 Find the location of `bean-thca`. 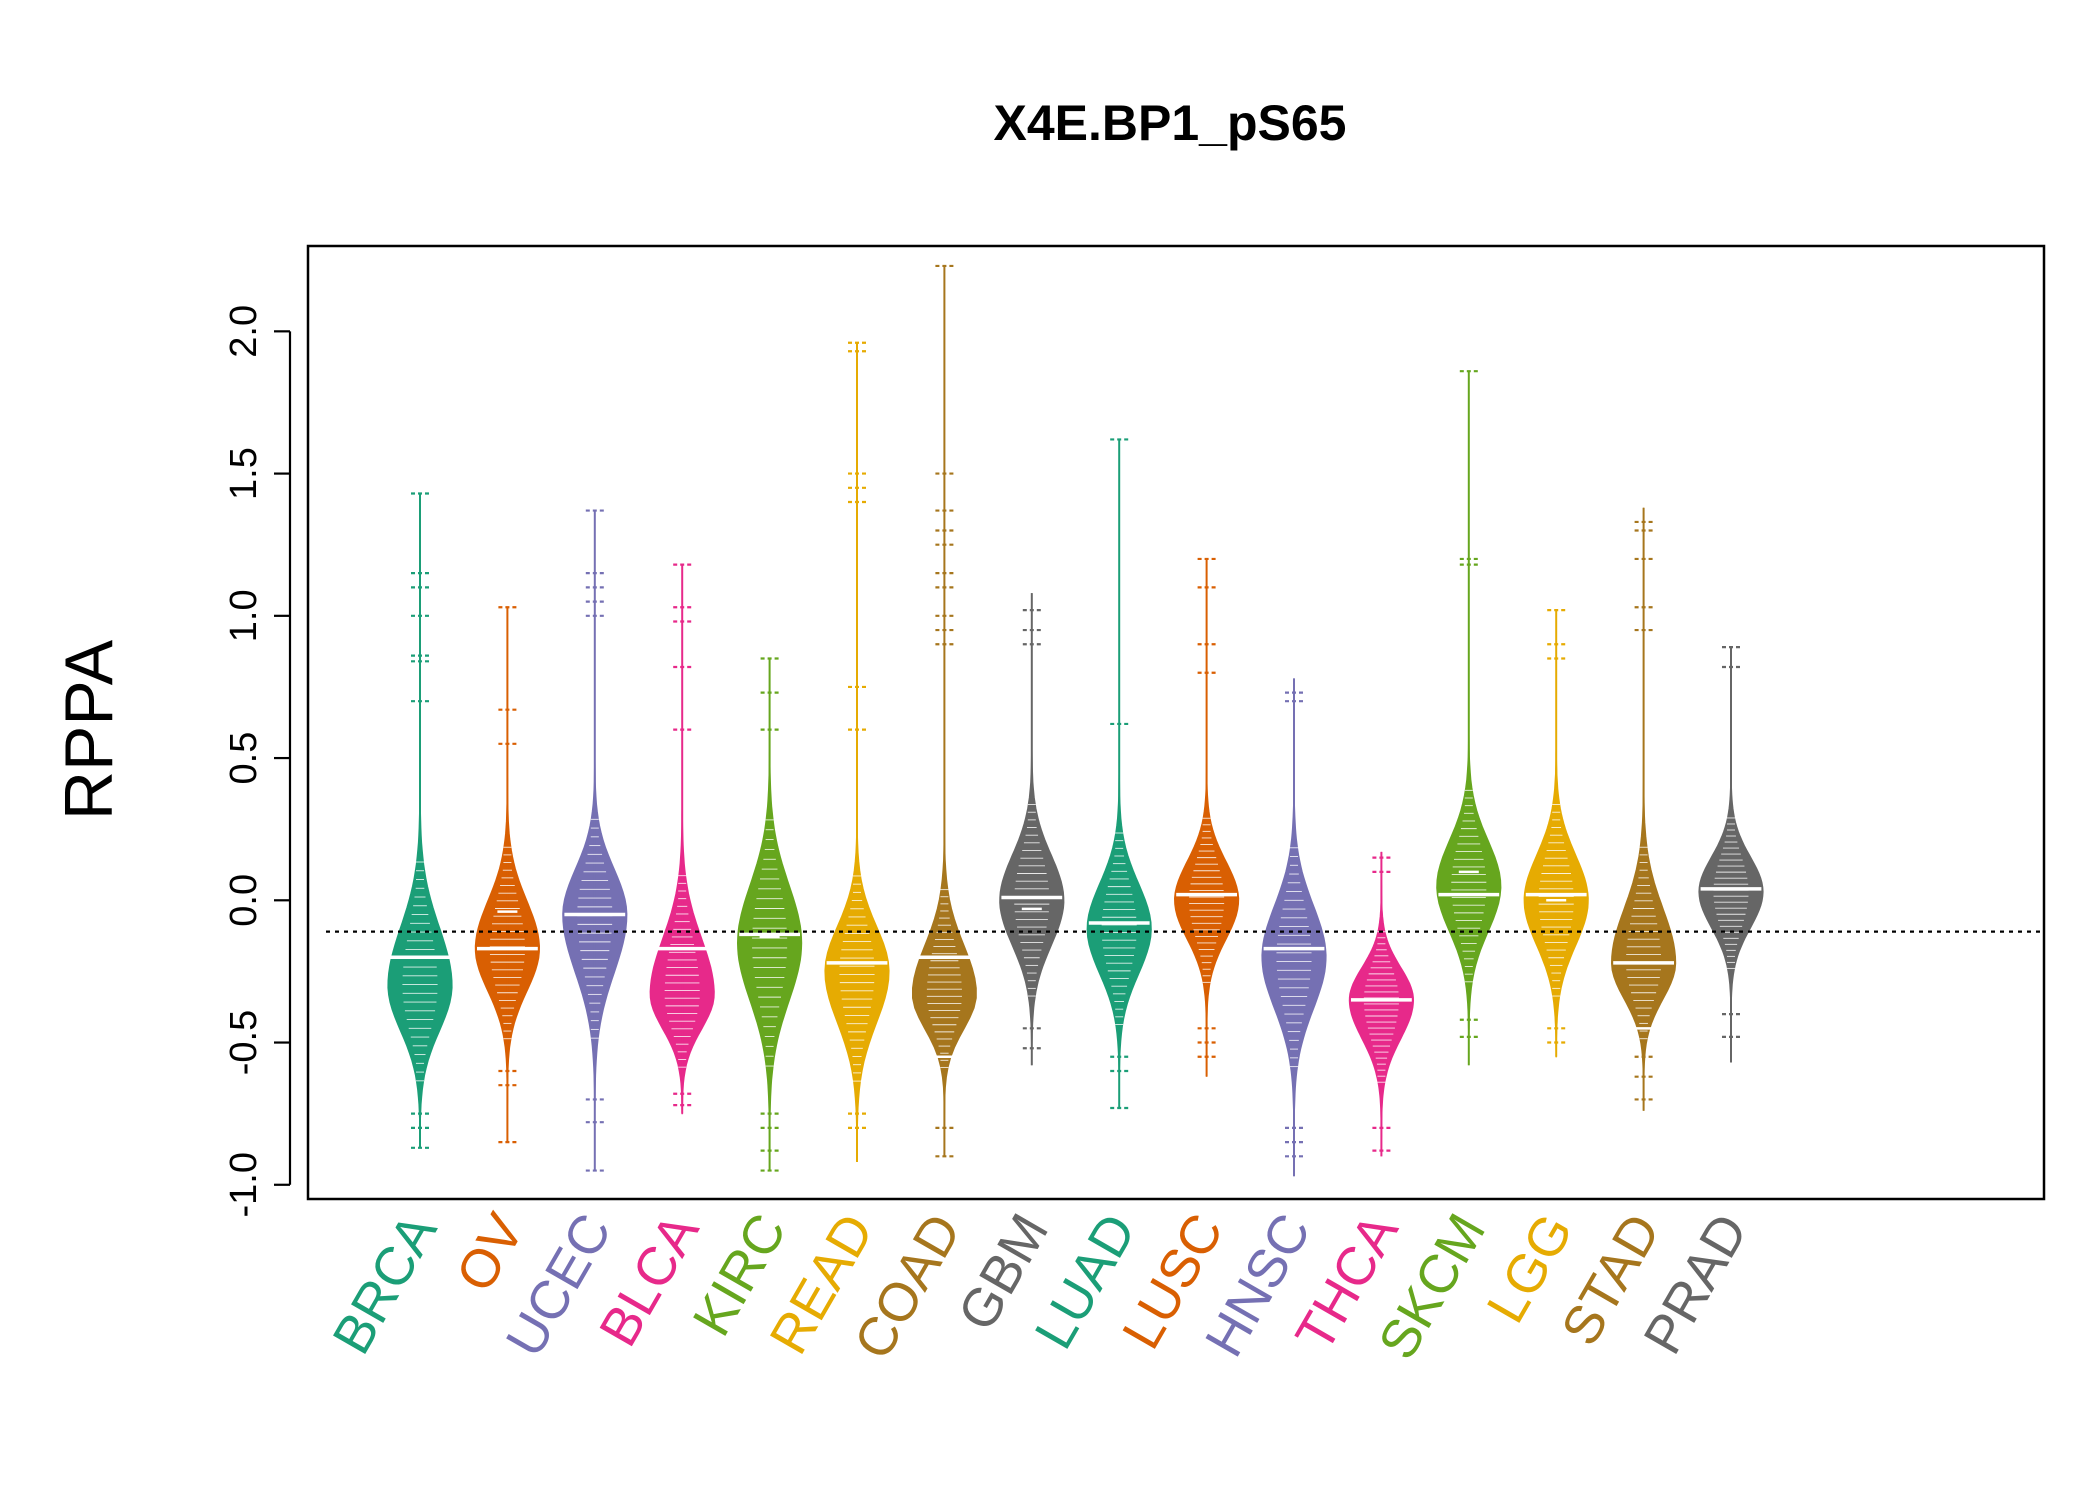

bean-thca is located at coordinates (1381, 1004).